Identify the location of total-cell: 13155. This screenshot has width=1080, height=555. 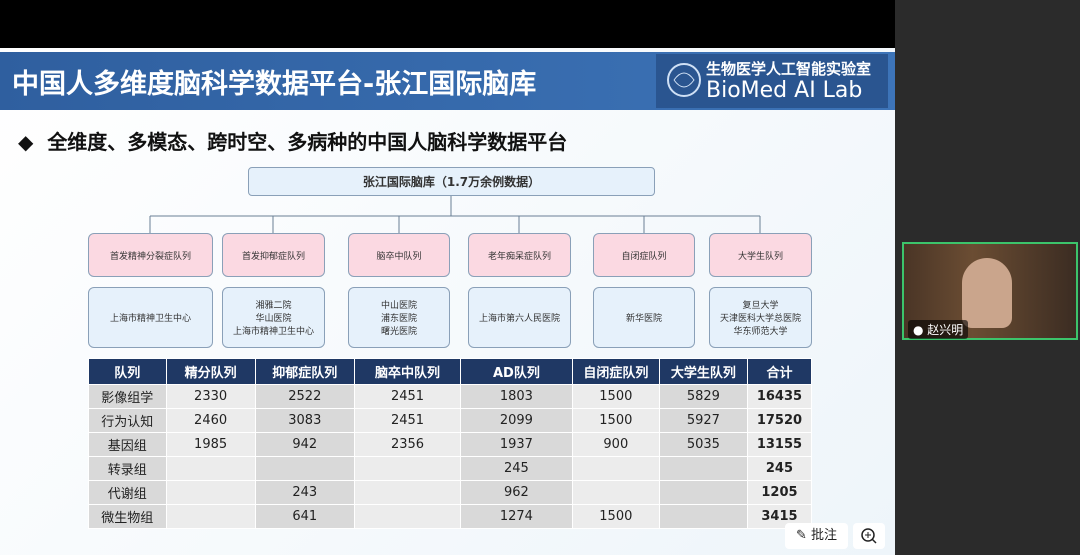
(779, 444).